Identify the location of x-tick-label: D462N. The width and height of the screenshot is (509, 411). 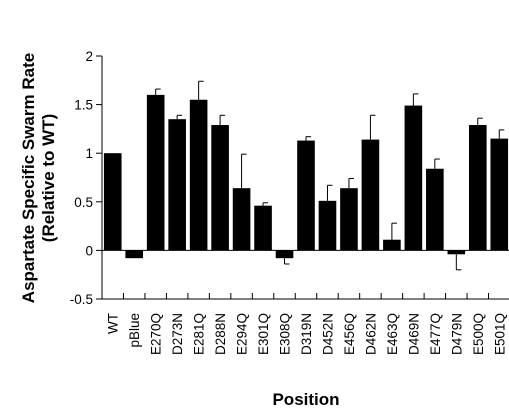
(370, 334).